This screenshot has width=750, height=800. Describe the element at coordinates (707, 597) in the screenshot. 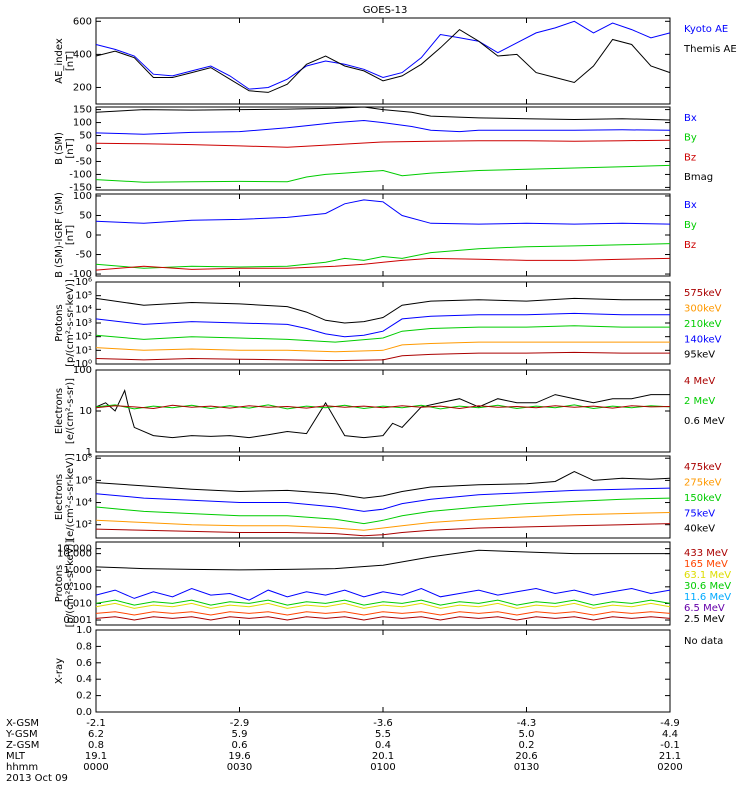

I see `legend-11.6-mev: 11.6 MeV` at that location.